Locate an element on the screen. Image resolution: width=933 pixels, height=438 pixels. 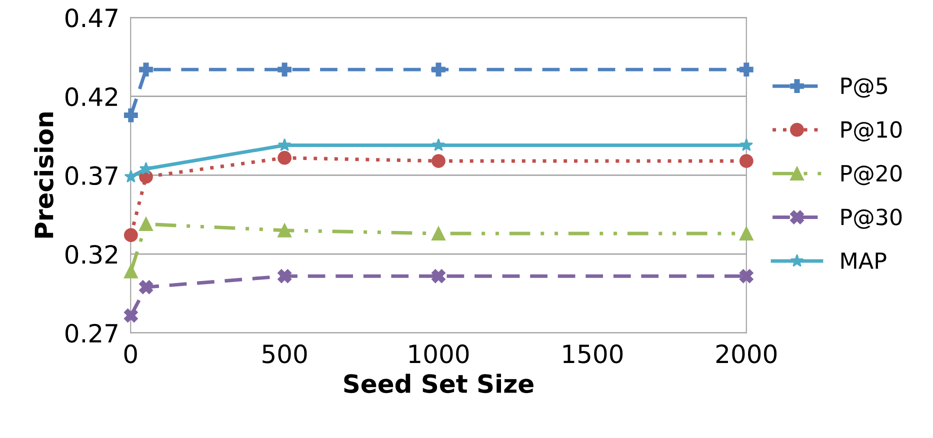
x-tick-label: 1000 is located at coordinates (439, 354).